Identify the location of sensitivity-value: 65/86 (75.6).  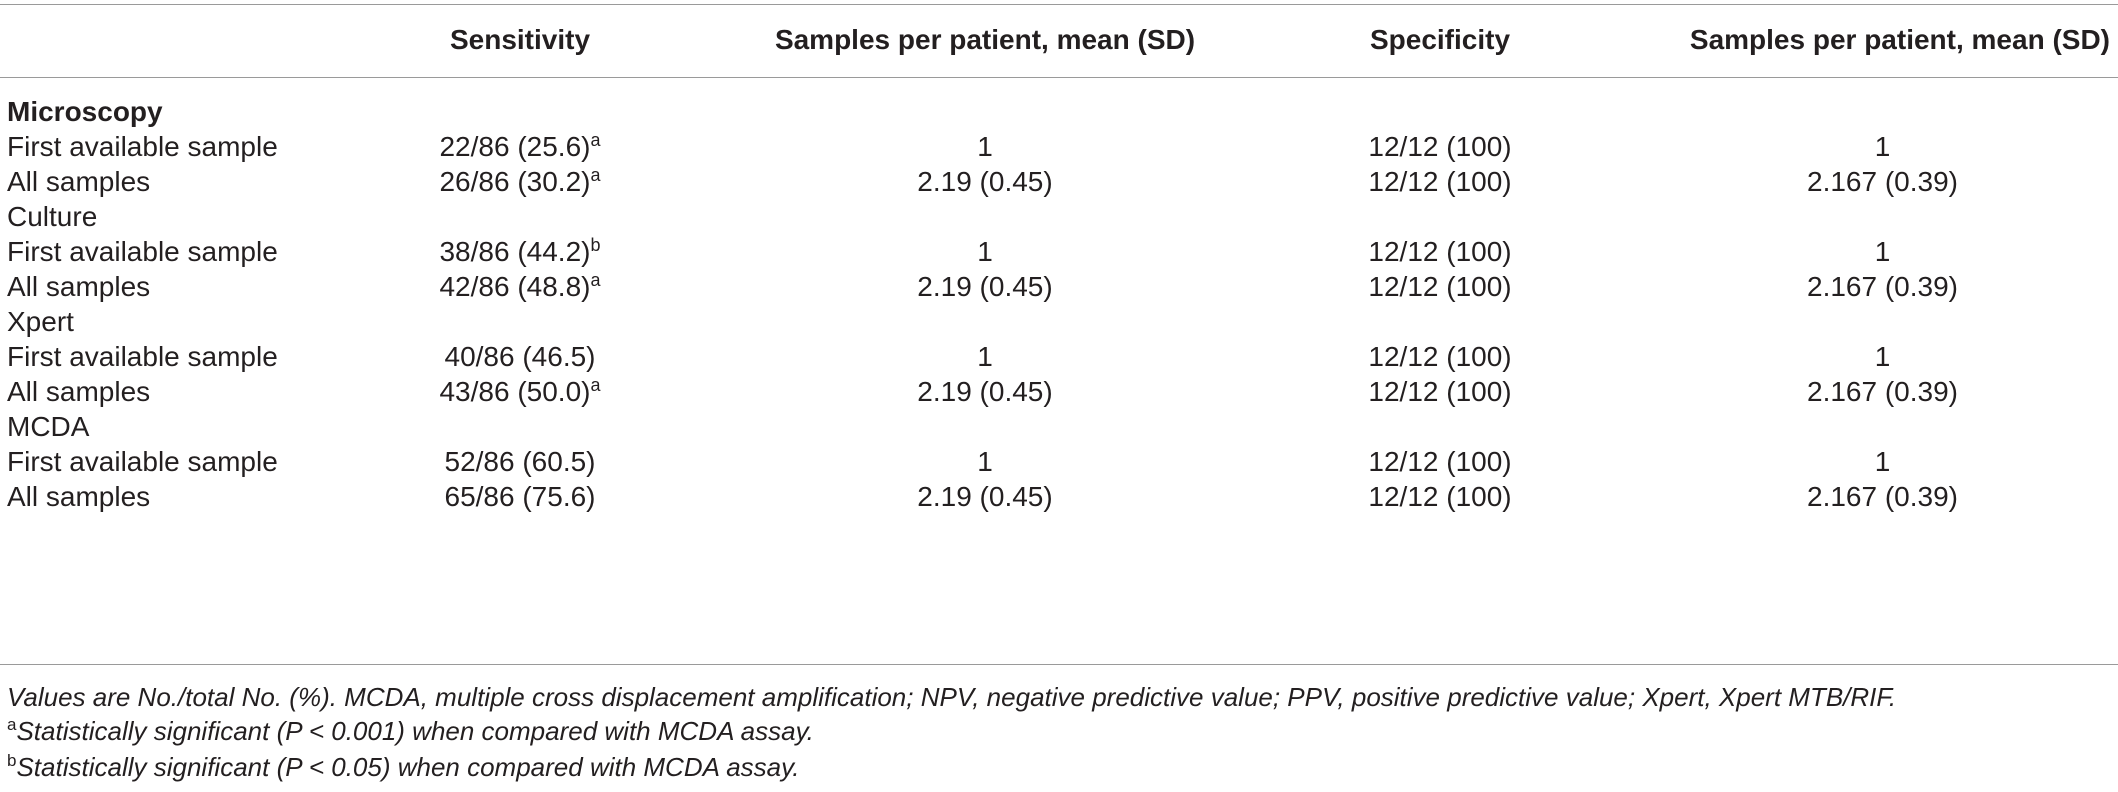
(520, 496).